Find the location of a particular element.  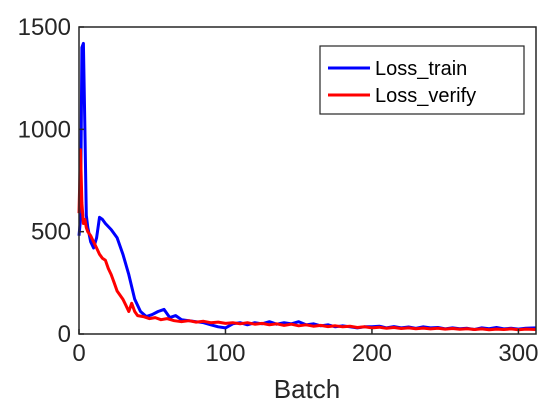

y-tick-label: 500 is located at coordinates (51, 232).